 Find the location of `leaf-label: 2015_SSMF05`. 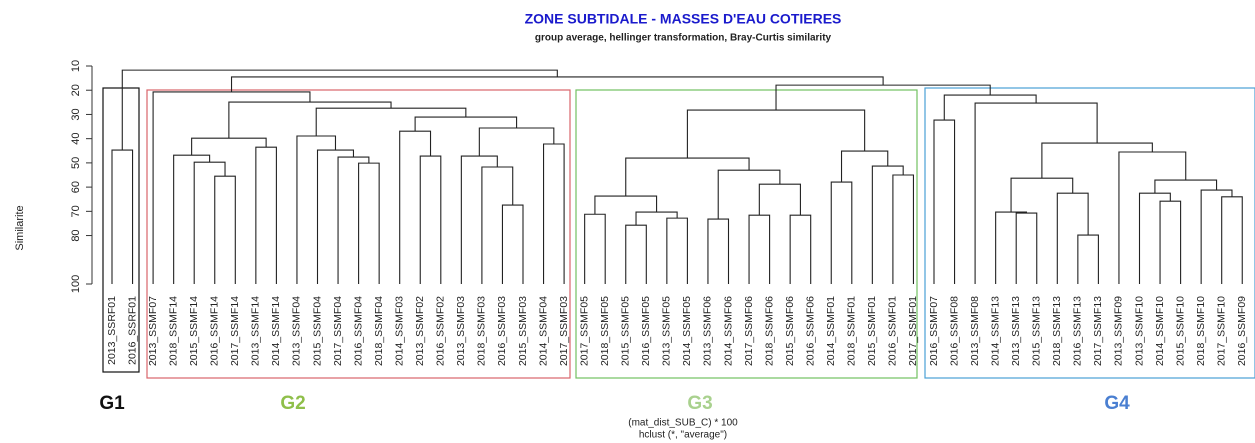

leaf-label: 2015_SSMF05 is located at coordinates (626, 331).